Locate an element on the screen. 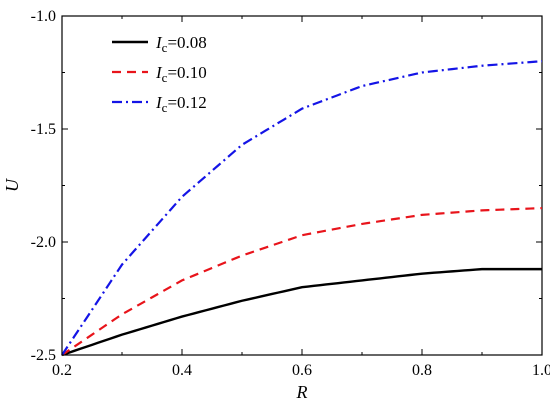 Image resolution: width=550 pixels, height=403 pixels. legend-label-1: Ic=0.10 is located at coordinates (181, 74).